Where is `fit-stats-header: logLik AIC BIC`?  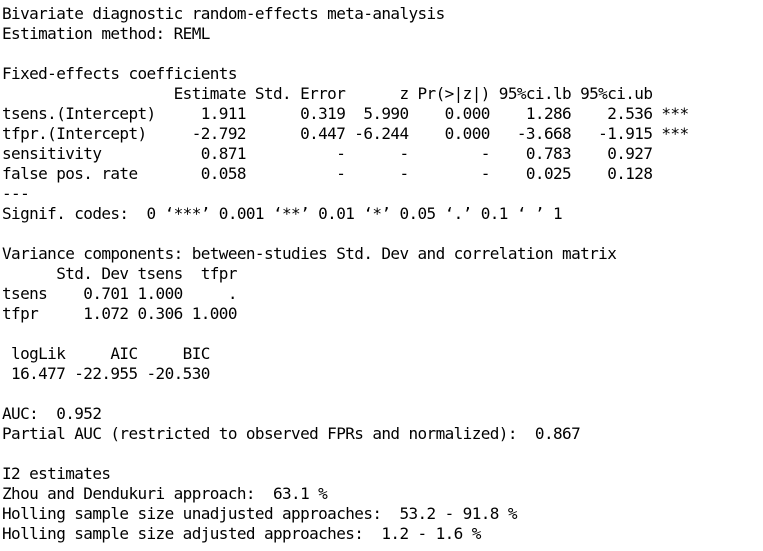 fit-stats-header: logLik AIC BIC is located at coordinates (106, 353).